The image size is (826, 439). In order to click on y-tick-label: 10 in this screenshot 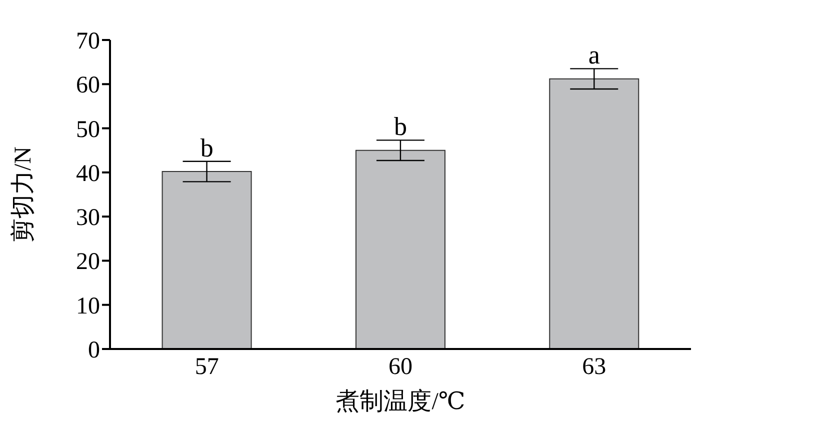, I will do `click(88, 306)`.